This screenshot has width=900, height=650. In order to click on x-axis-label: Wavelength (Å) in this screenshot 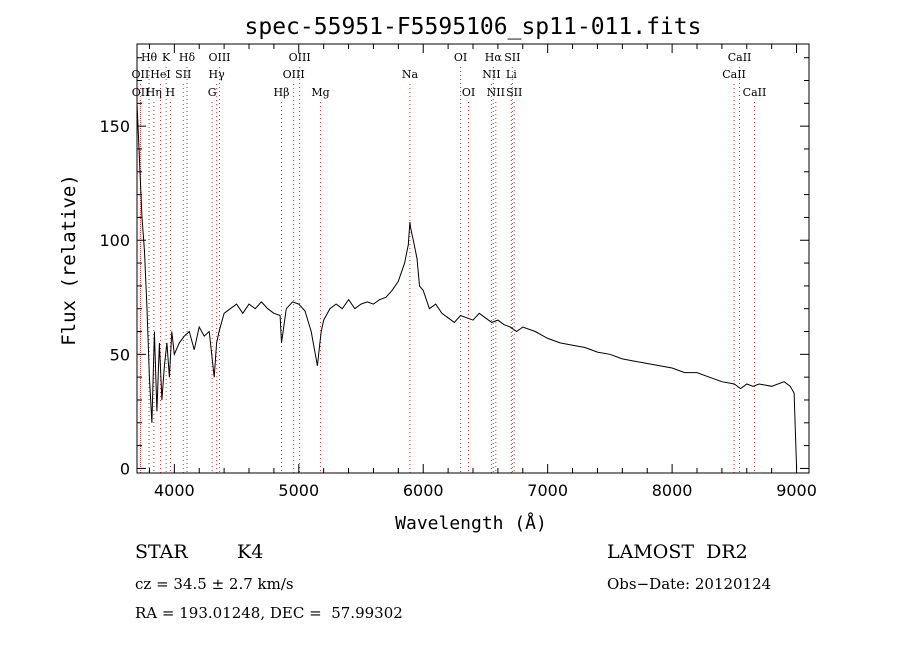, I will do `click(471, 523)`.